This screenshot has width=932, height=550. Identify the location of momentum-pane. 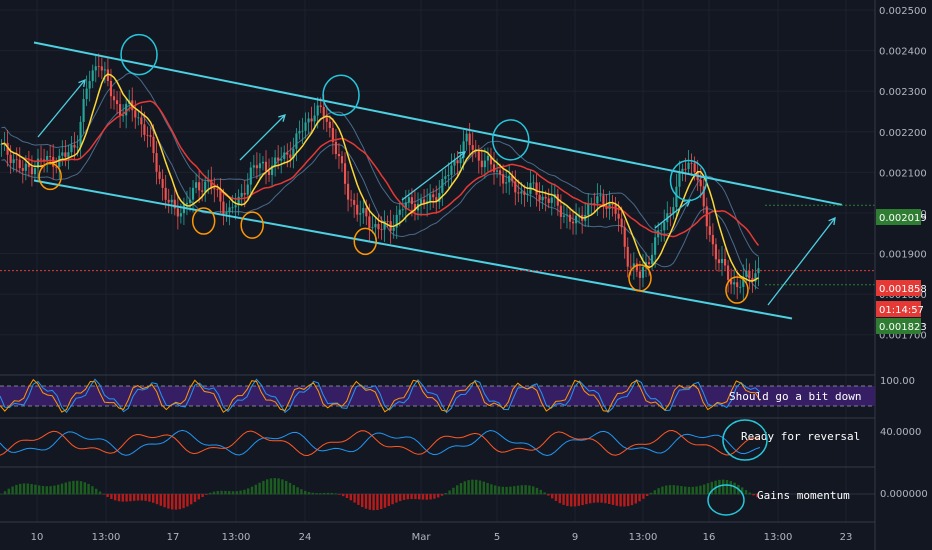
(379, 494).